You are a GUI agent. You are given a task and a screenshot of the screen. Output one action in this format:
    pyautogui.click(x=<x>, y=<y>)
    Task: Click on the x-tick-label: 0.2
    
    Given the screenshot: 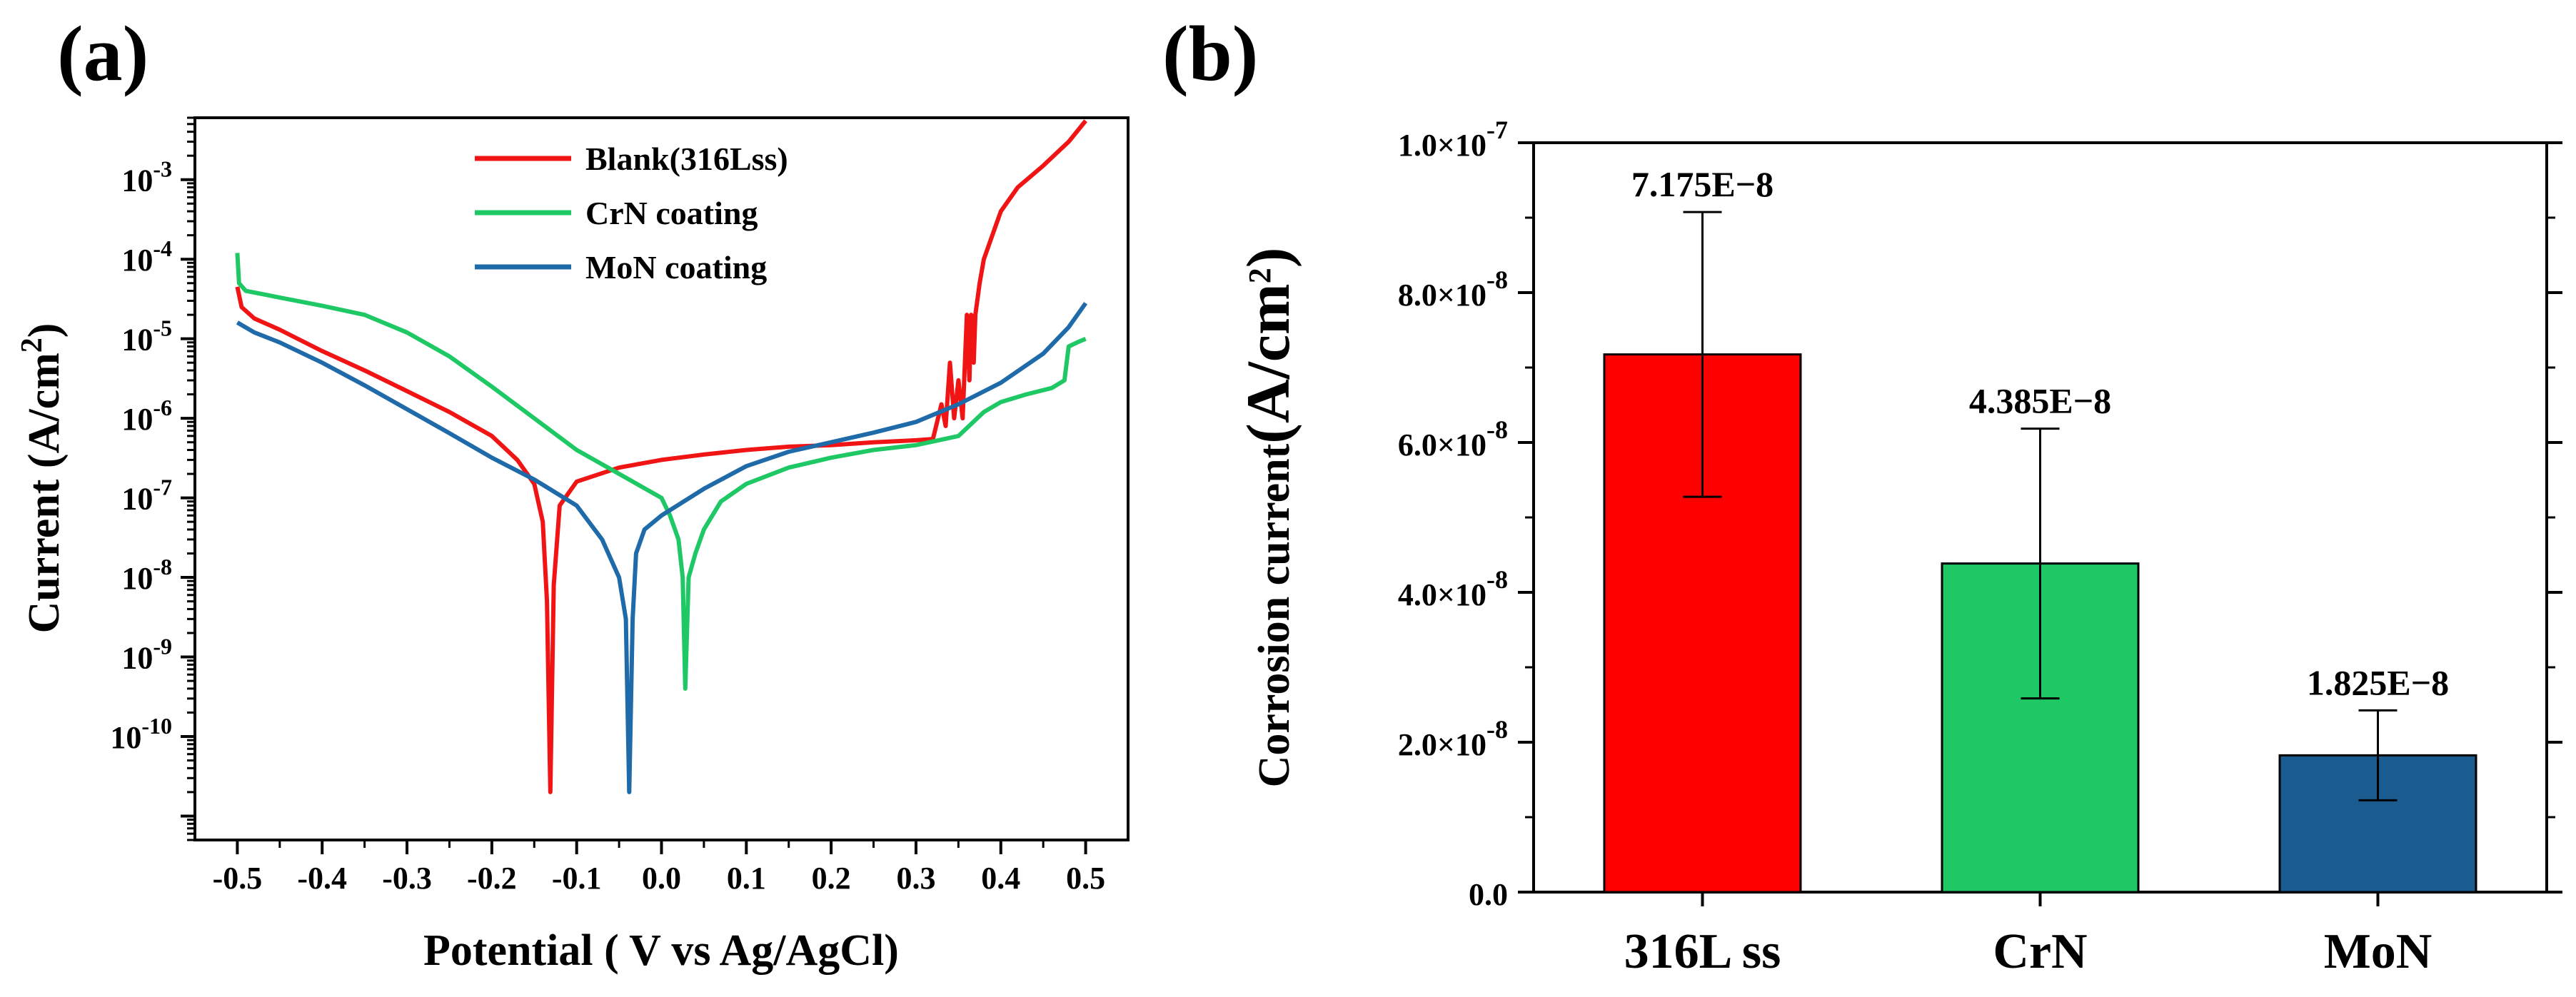 What is the action you would take?
    pyautogui.click(x=832, y=878)
    